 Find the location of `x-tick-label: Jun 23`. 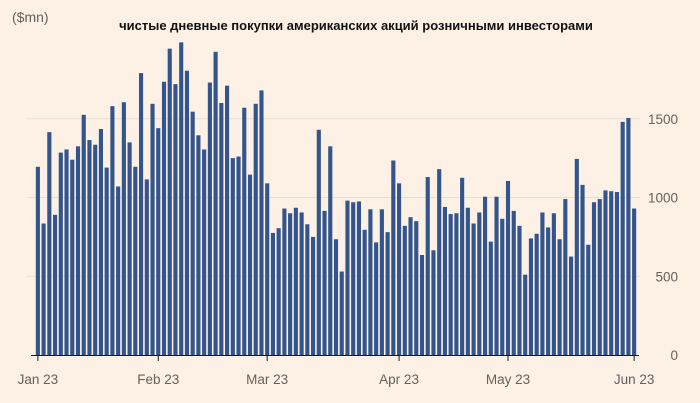

x-tick-label: Jun 23 is located at coordinates (634, 379).